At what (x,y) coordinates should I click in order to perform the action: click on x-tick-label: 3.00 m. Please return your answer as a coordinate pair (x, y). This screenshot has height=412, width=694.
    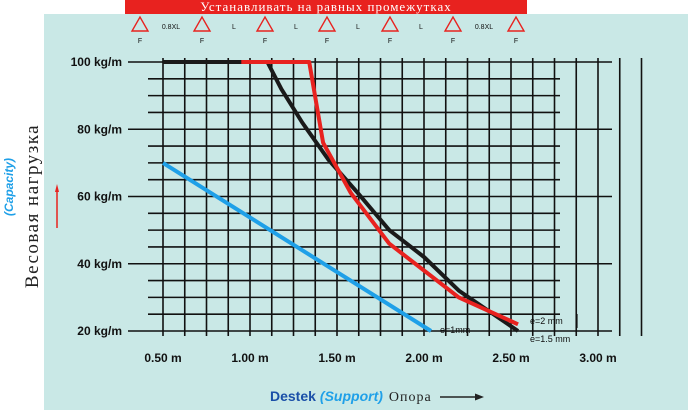
    Looking at the image, I should click on (597, 358).